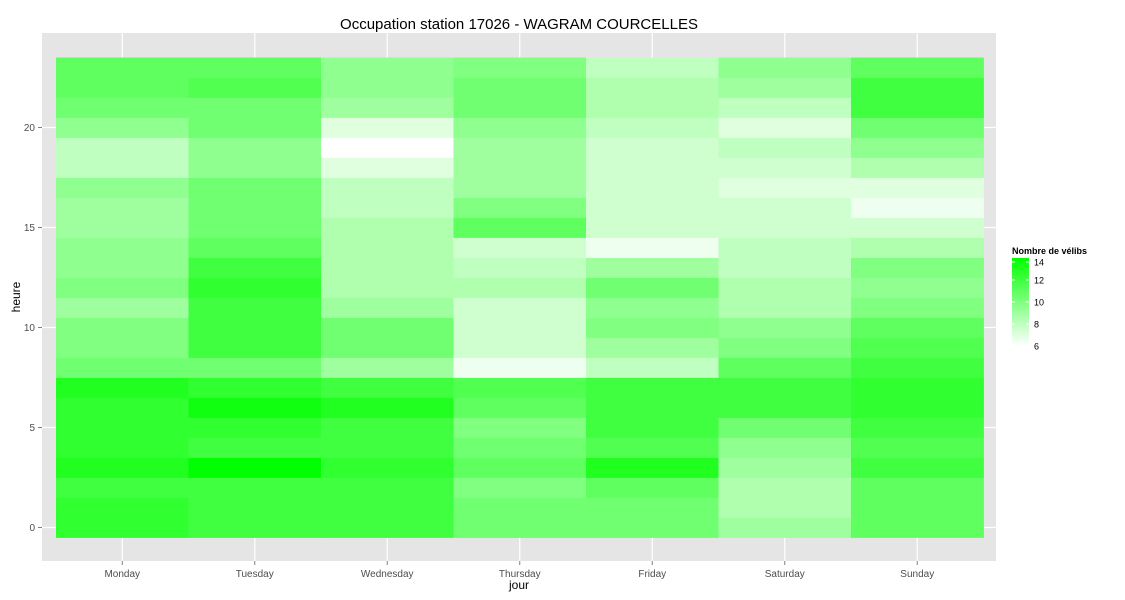 This screenshot has height=600, width=1125. Describe the element at coordinates (1039, 281) in the screenshot. I see `legend-tick-label: 12` at that location.